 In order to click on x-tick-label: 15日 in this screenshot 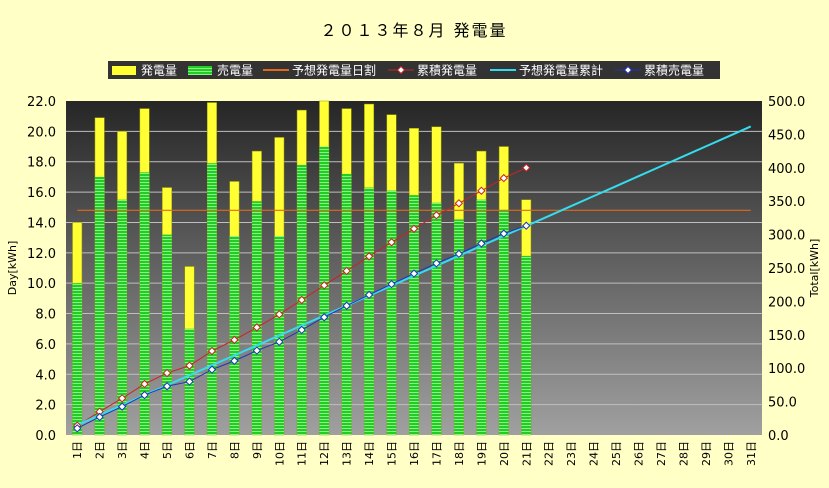, I will do `click(392, 453)`.